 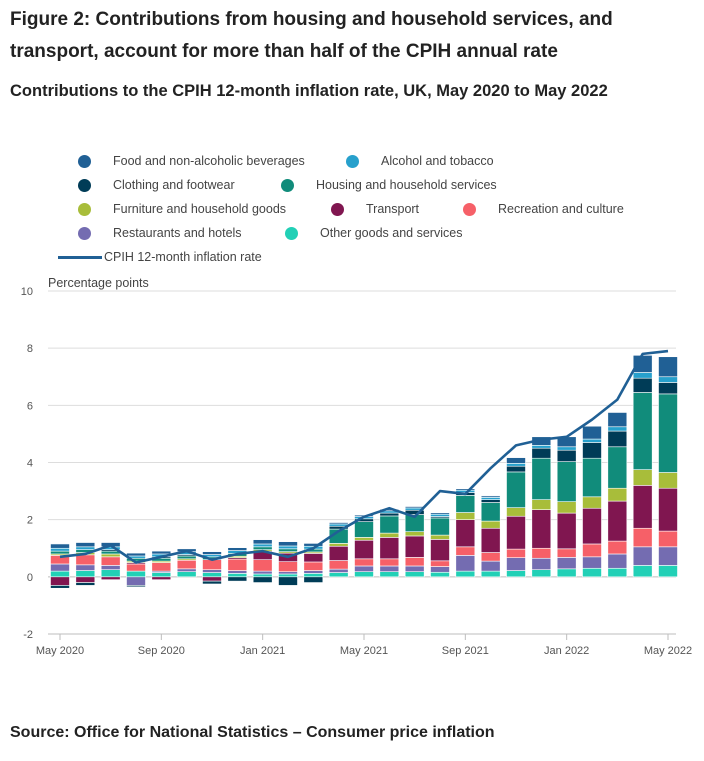 I want to click on y-tick-label: -2, so click(x=28, y=635).